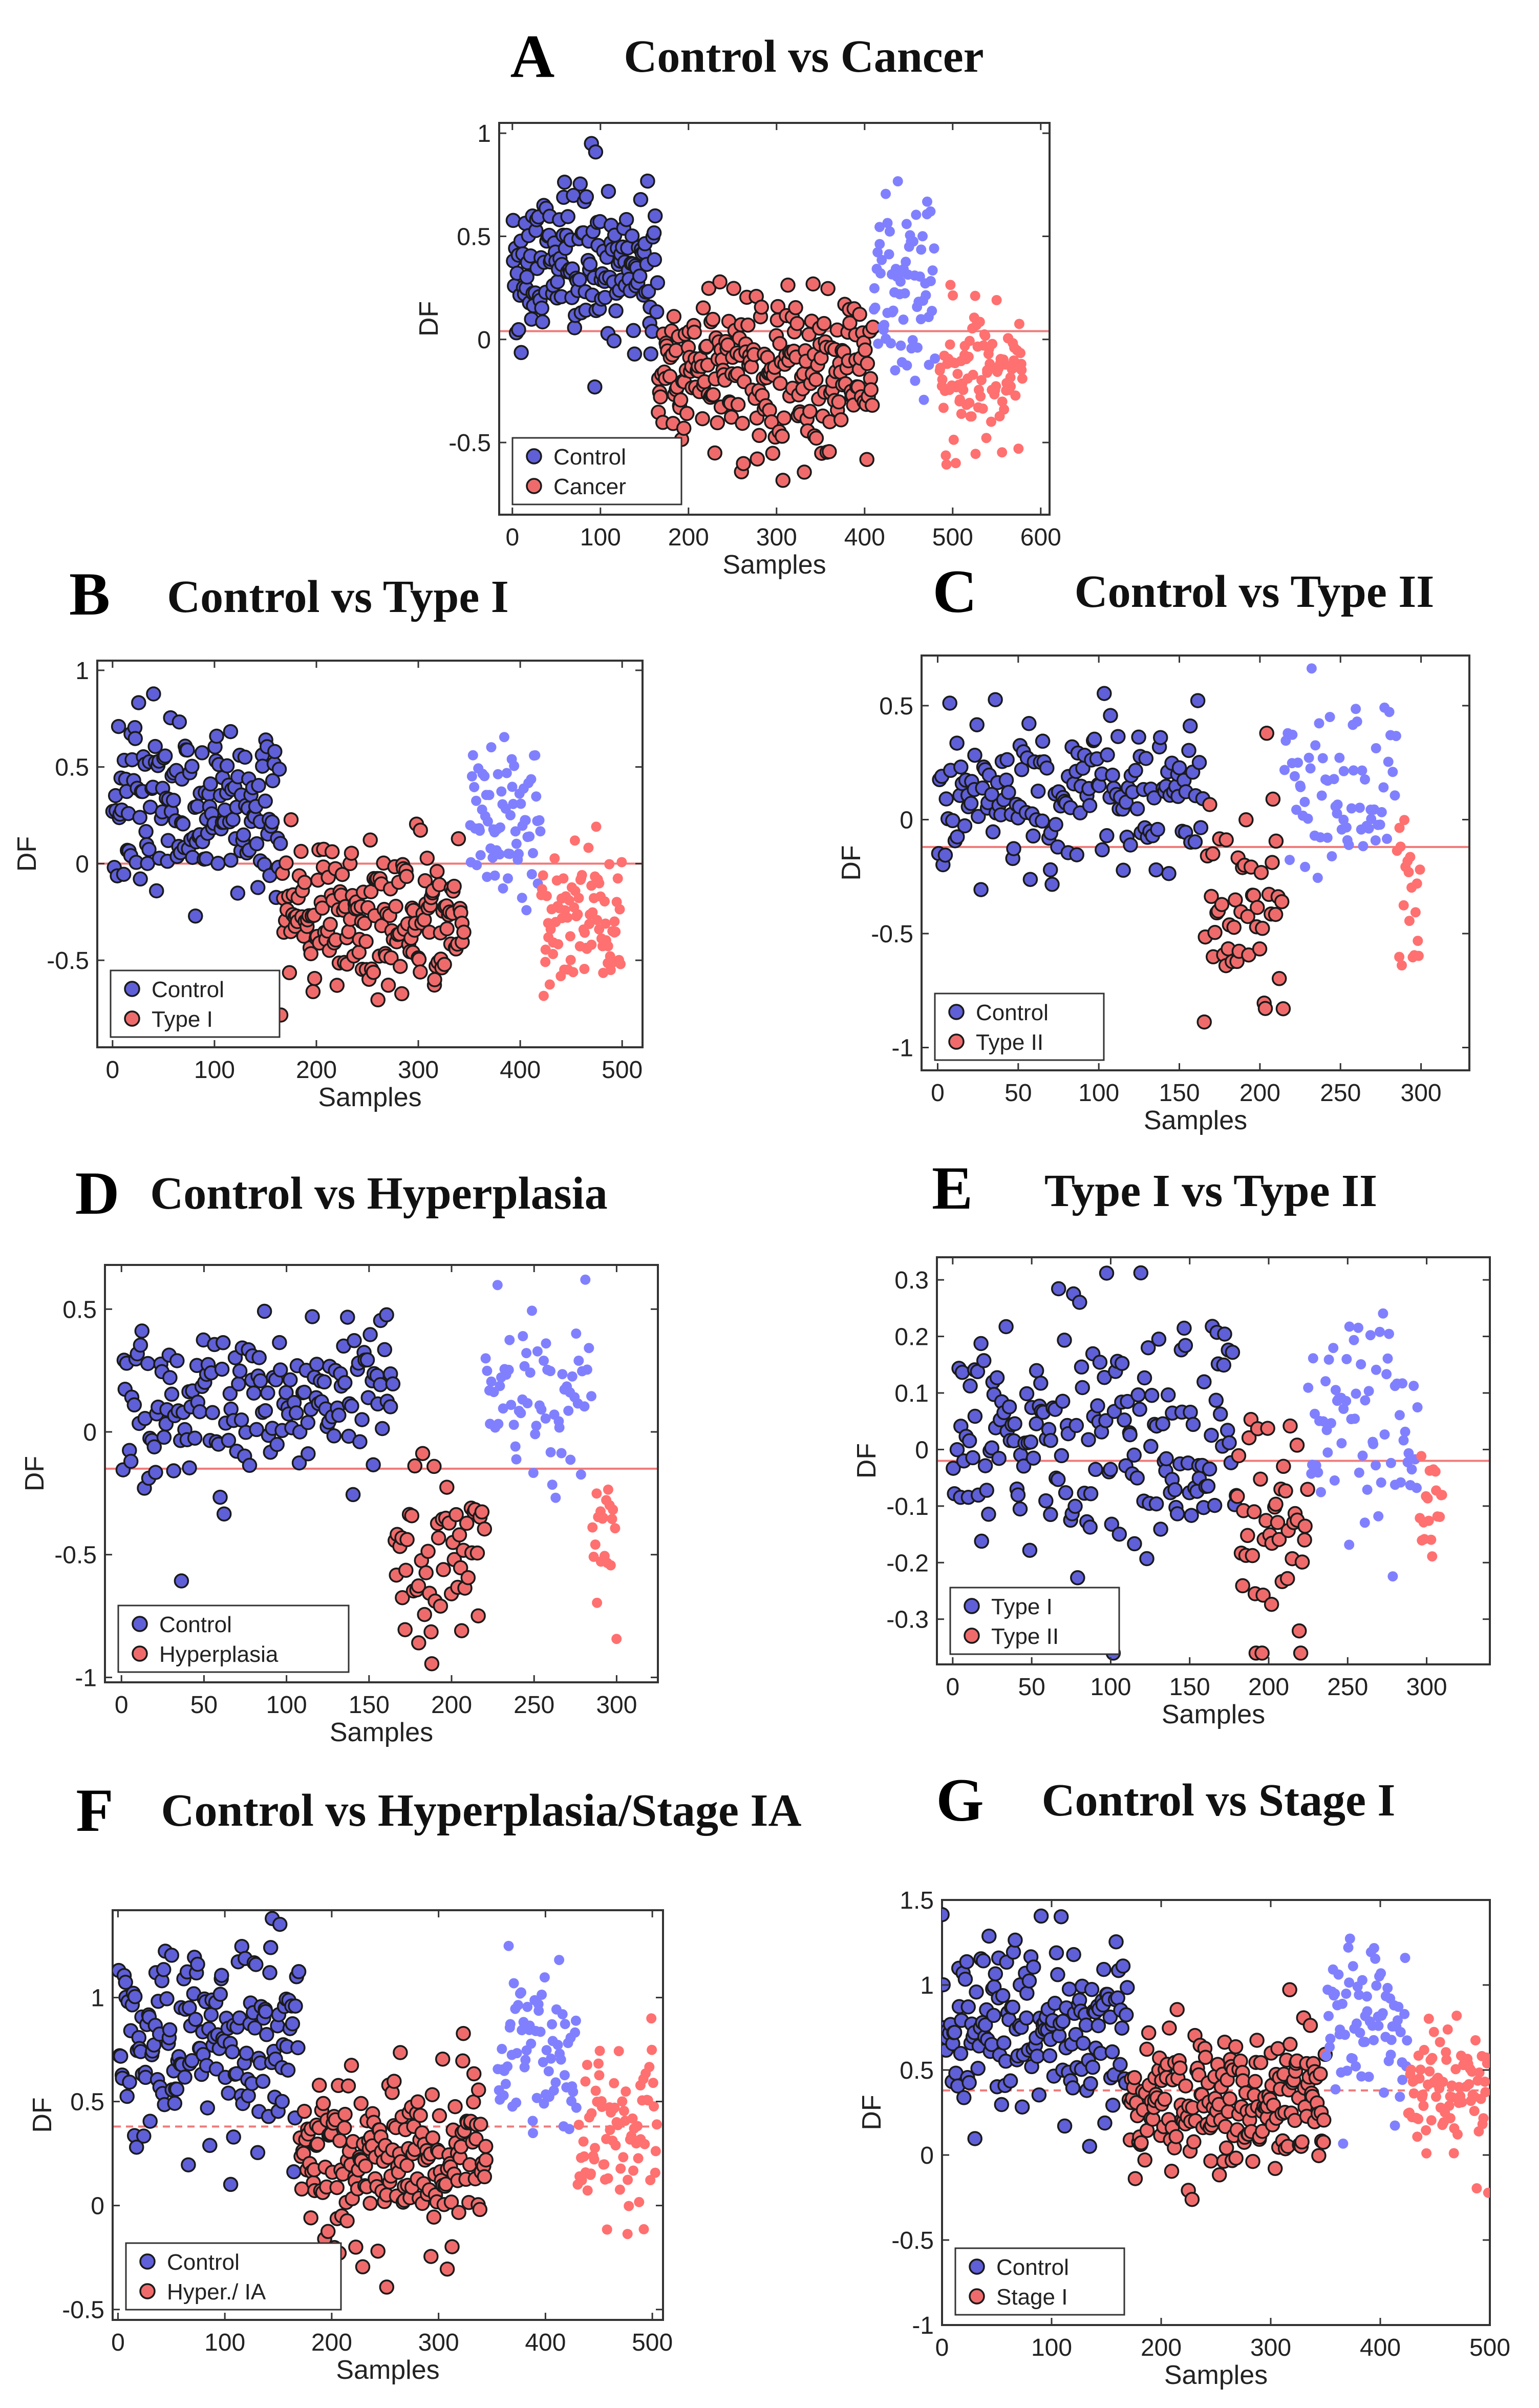  I want to click on x-tick-label: 250, so click(1347, 1688).